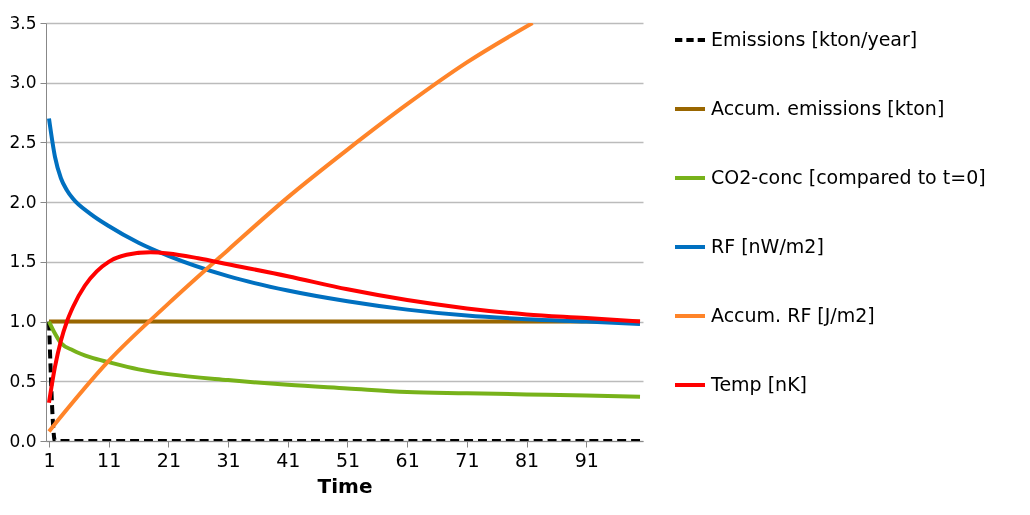  Describe the element at coordinates (23, 22) in the screenshot. I see `y-tick-label: 3.5` at that location.